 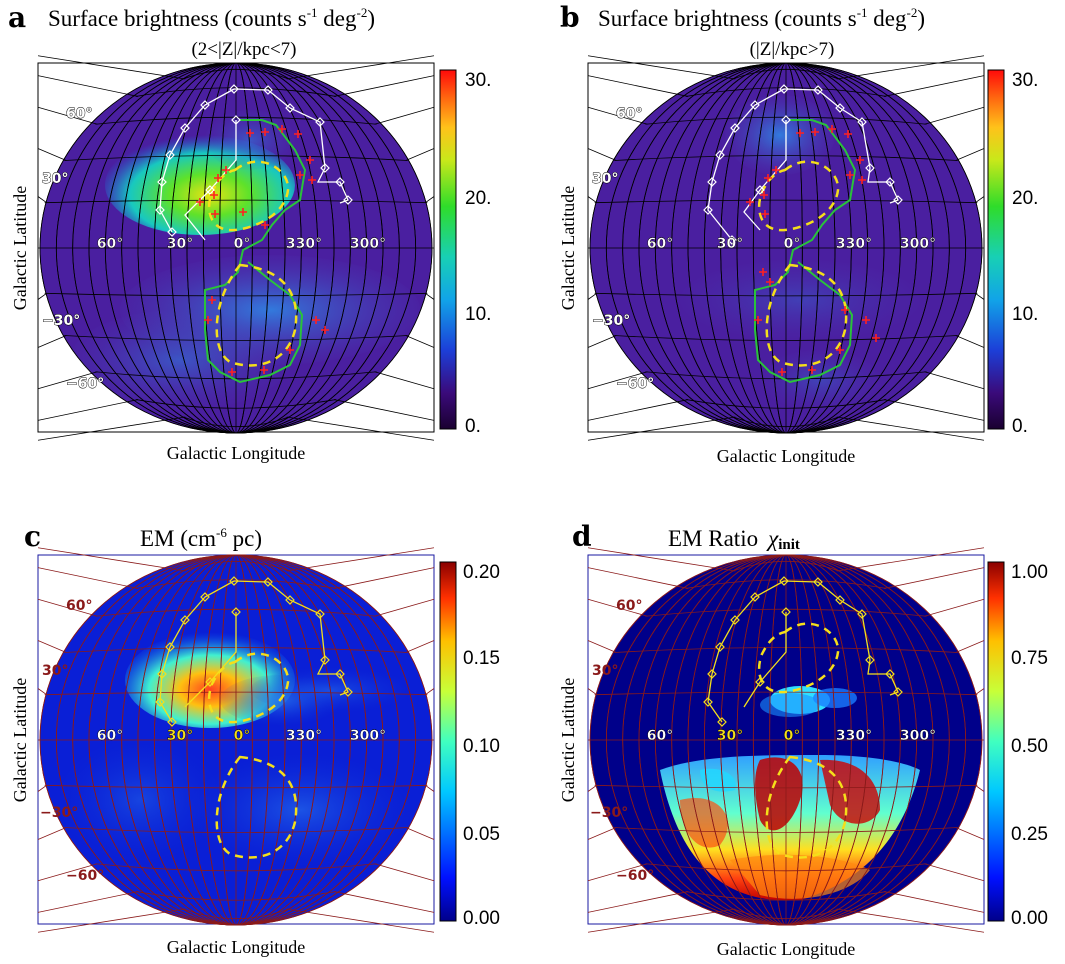 What do you see at coordinates (605, 671) in the screenshot?
I see `lat-tick-label: 30°` at bounding box center [605, 671].